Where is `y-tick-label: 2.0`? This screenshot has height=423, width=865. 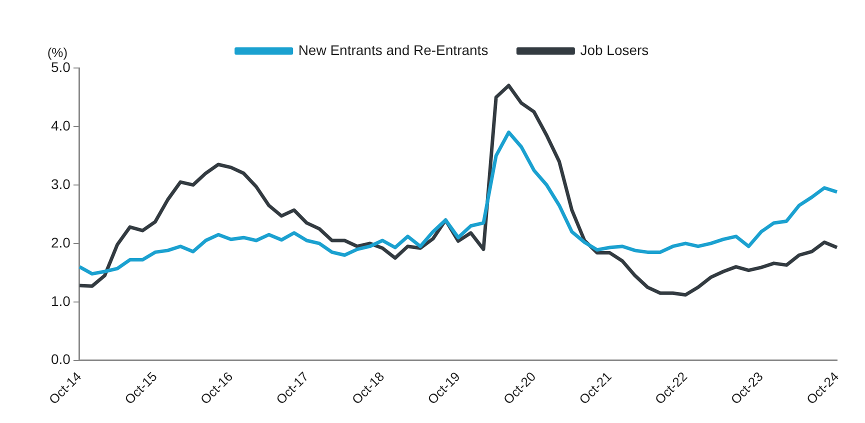 y-tick-label: 2.0 is located at coordinates (60, 242).